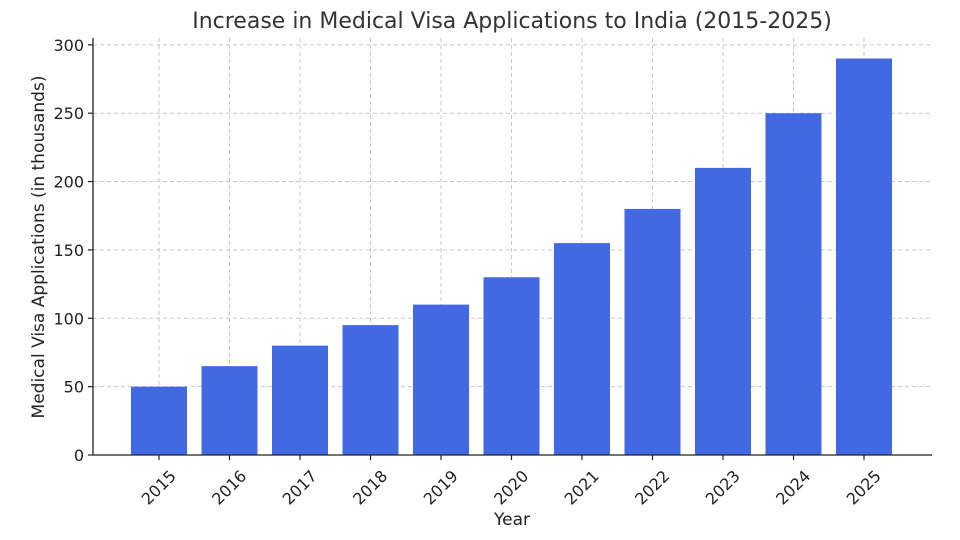 The height and width of the screenshot is (540, 960). I want to click on y-tick-label: 50, so click(74, 387).